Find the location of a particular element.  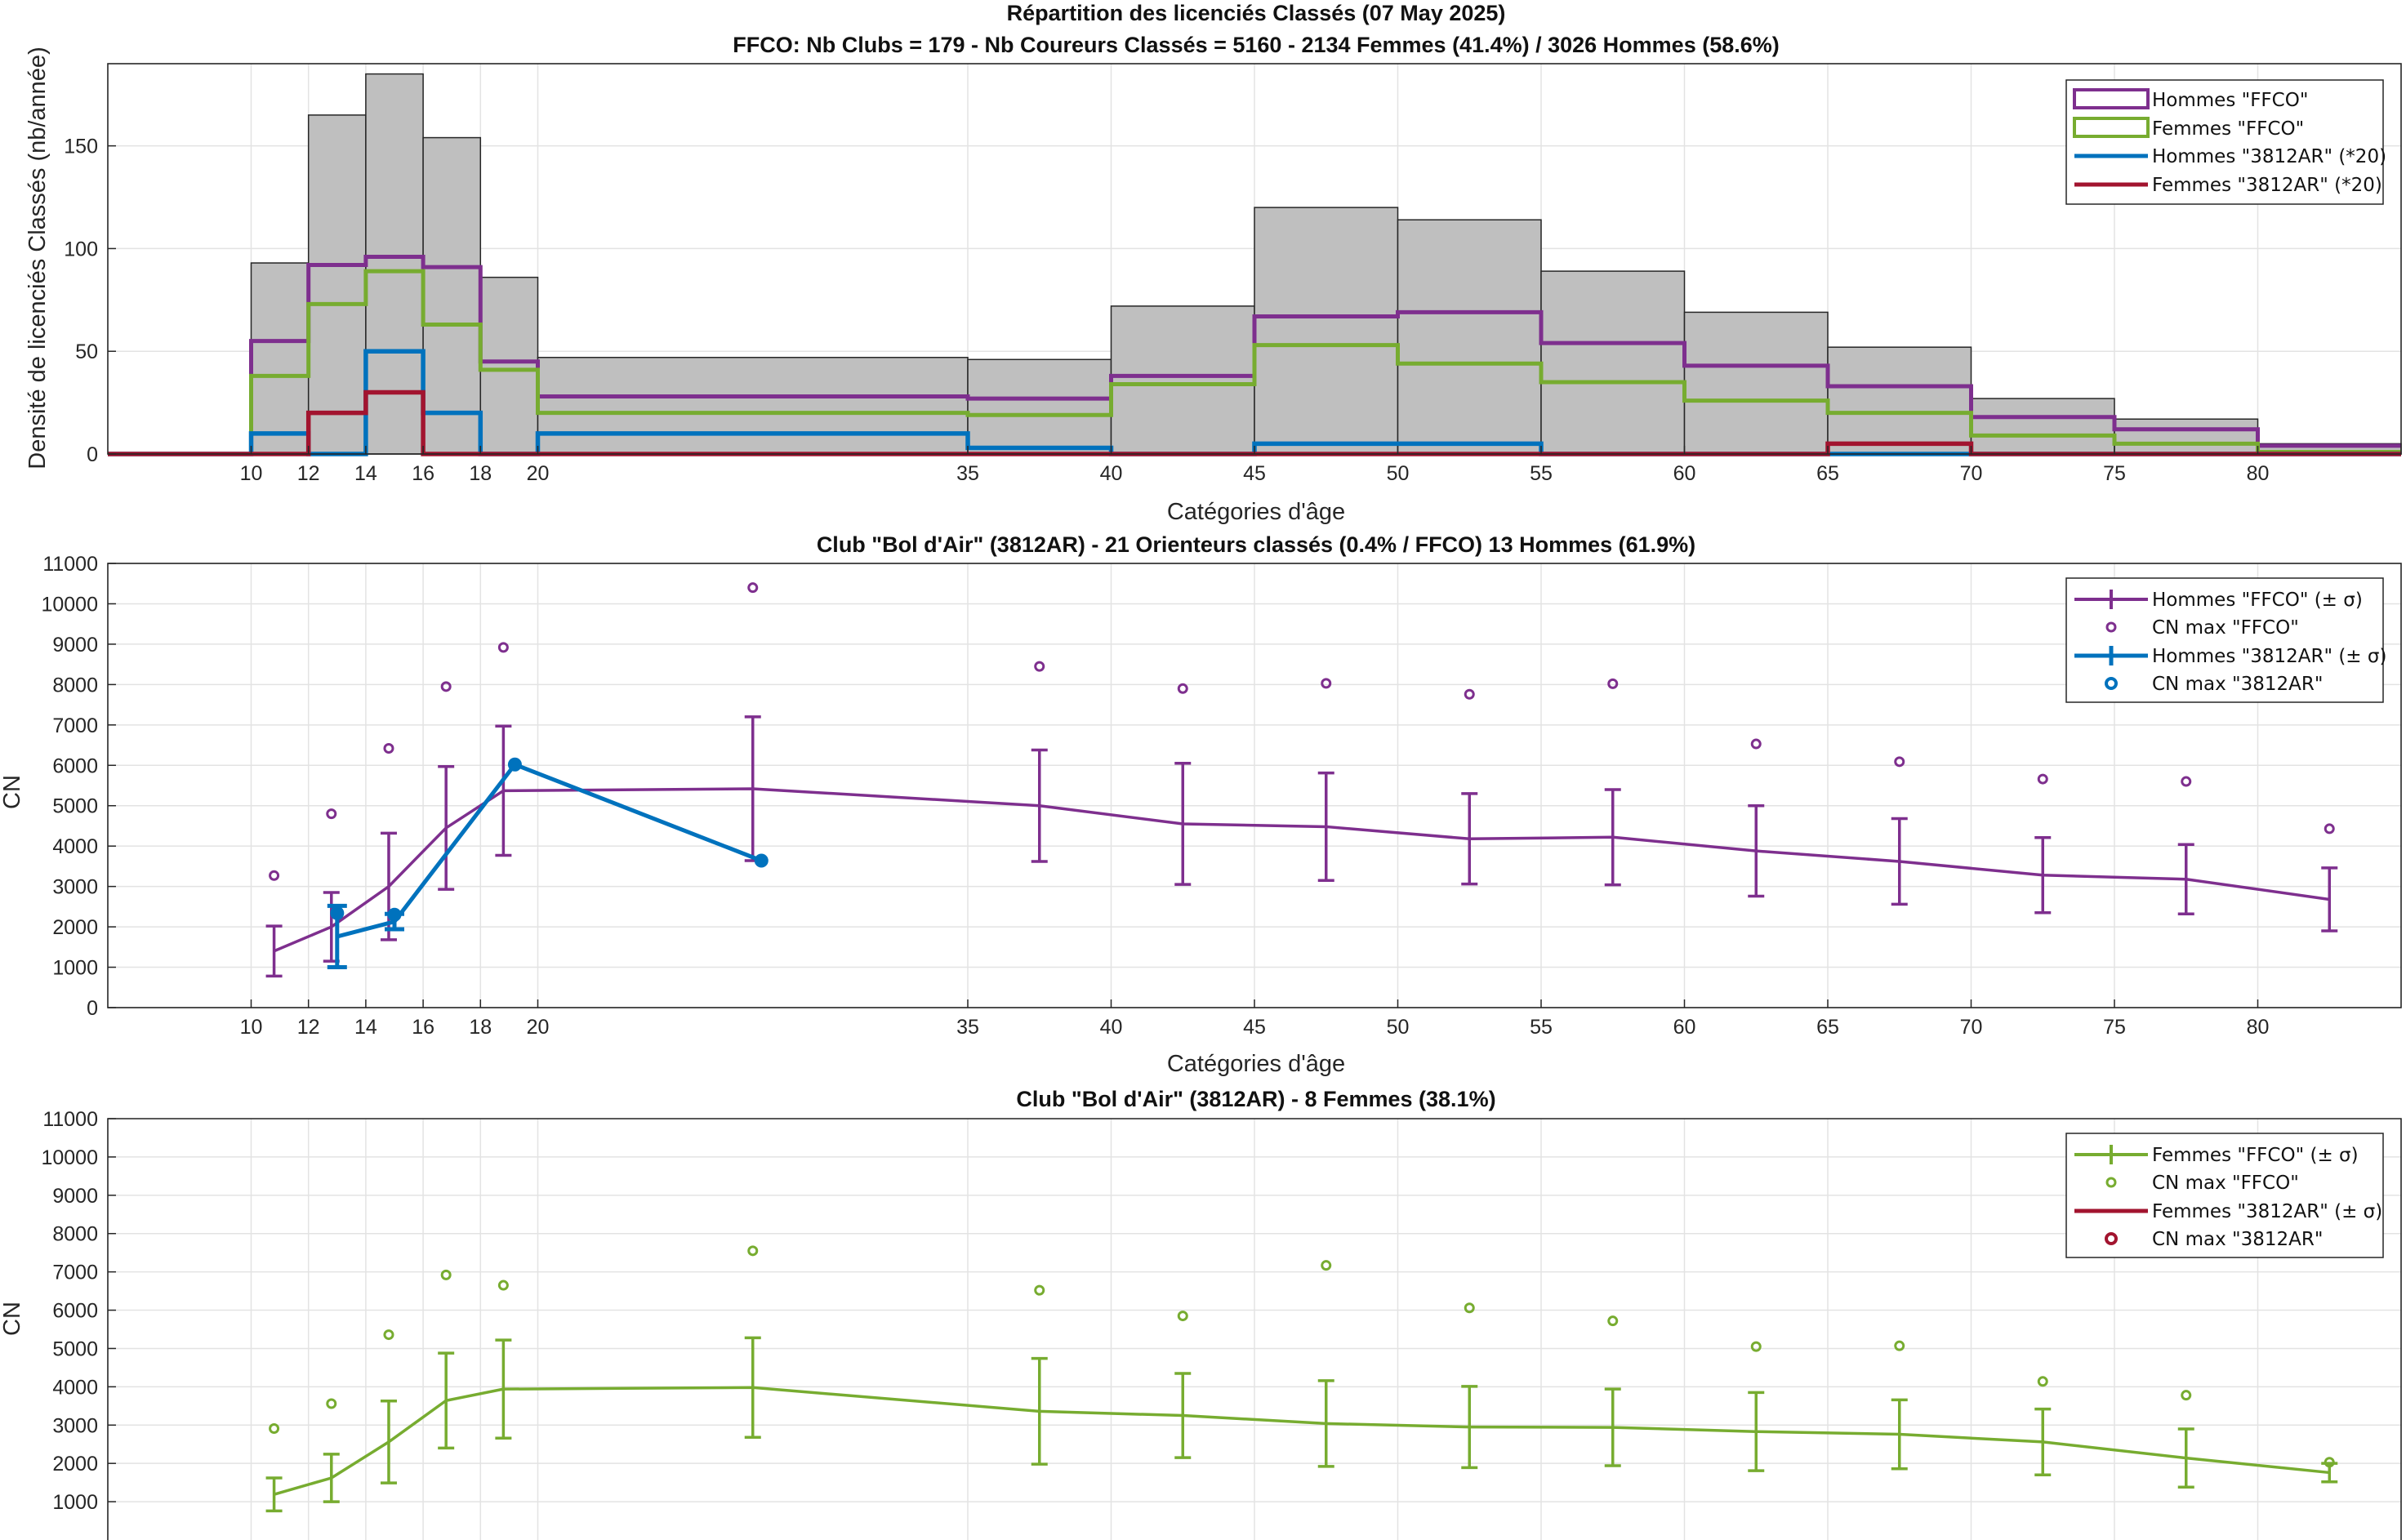

histogram-x-ticks: 10 12 14 16 18 20 35 40 45 50 55 60 65 70 75 80 is located at coordinates (1255, 465).